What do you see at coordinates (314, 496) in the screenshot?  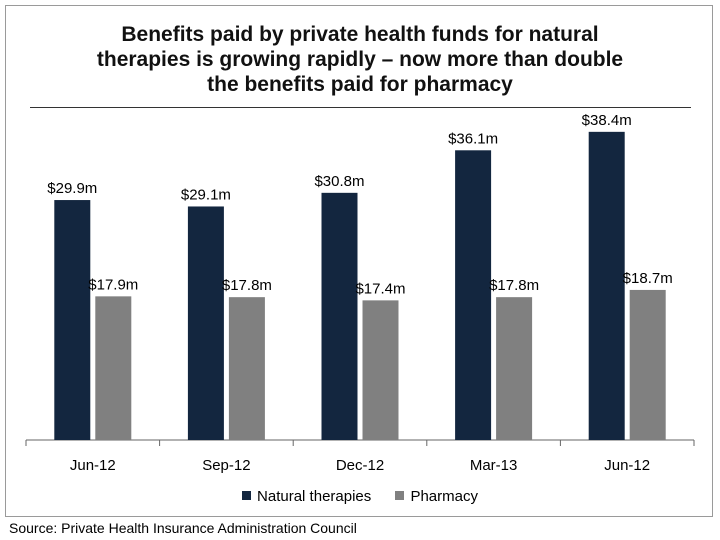 I see `legend-label-natural-therapies: Natural therapies` at bounding box center [314, 496].